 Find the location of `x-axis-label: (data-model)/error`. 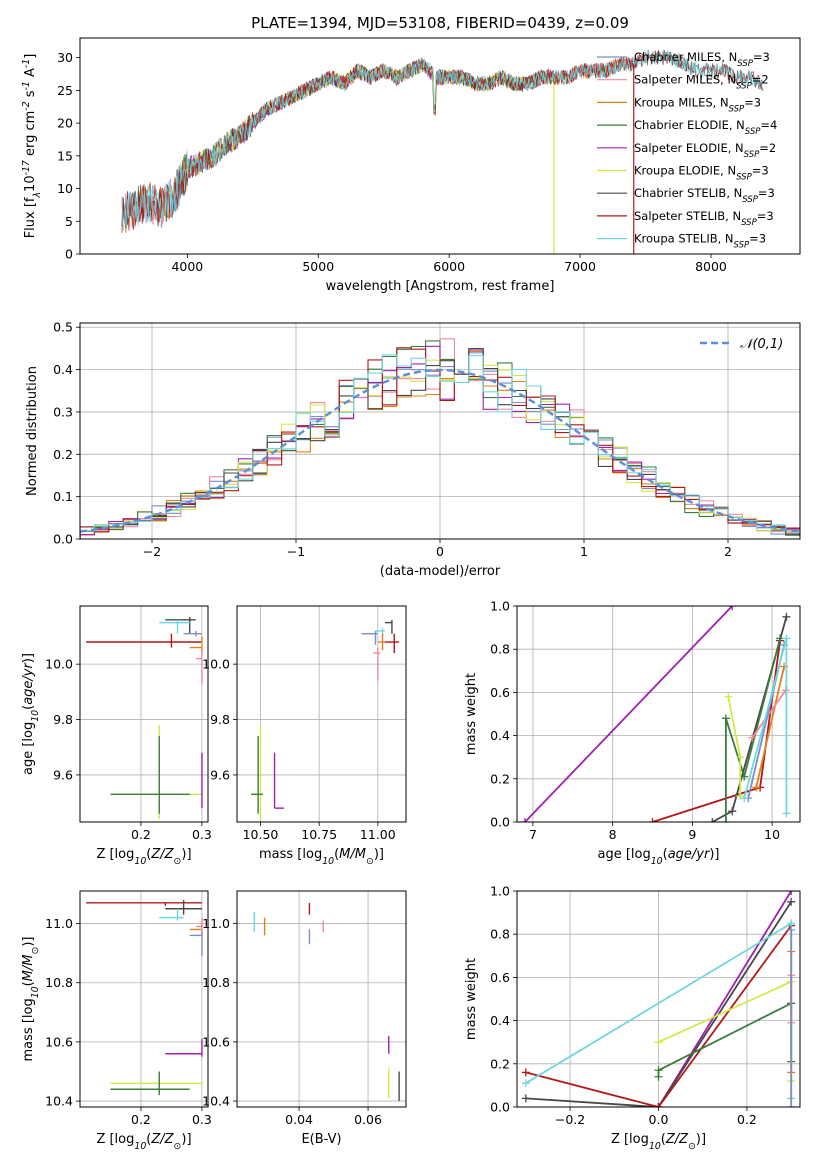

x-axis-label: (data-model)/error is located at coordinates (440, 571).